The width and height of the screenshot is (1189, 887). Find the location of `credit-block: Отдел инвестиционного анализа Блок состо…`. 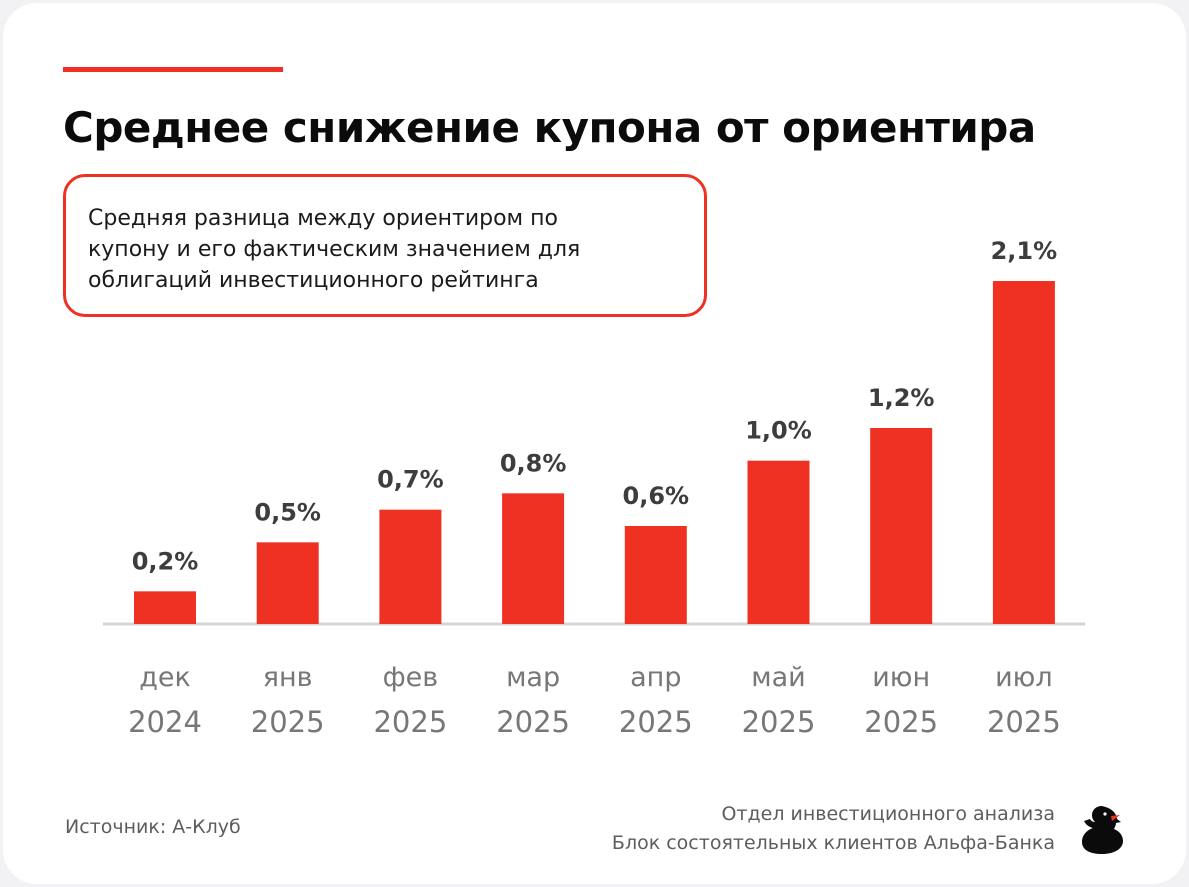

credit-block: Отдел инвестиционного анализа Блок состо… is located at coordinates (833, 829).